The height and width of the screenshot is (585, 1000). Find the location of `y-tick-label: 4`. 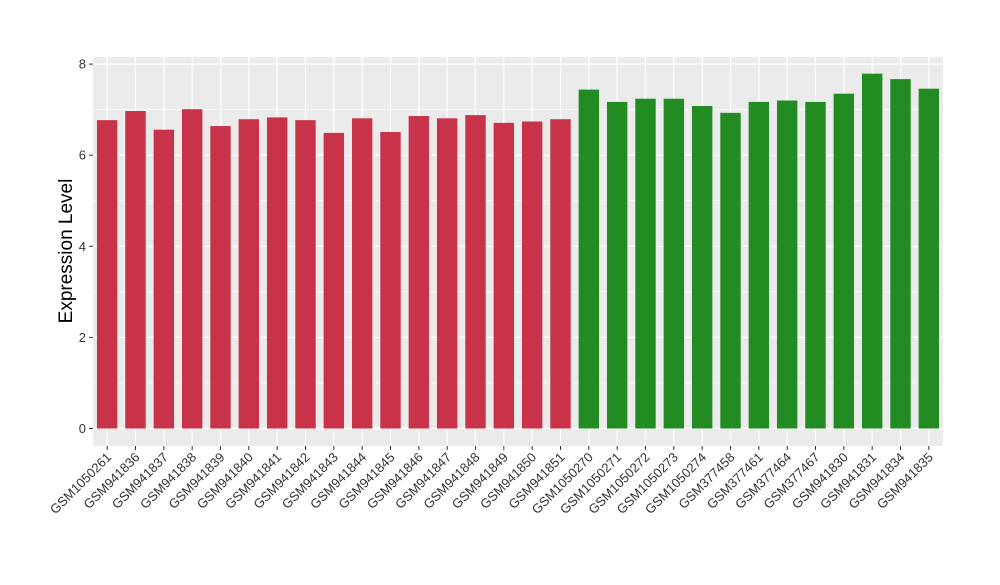

y-tick-label: 4 is located at coordinates (82, 246).